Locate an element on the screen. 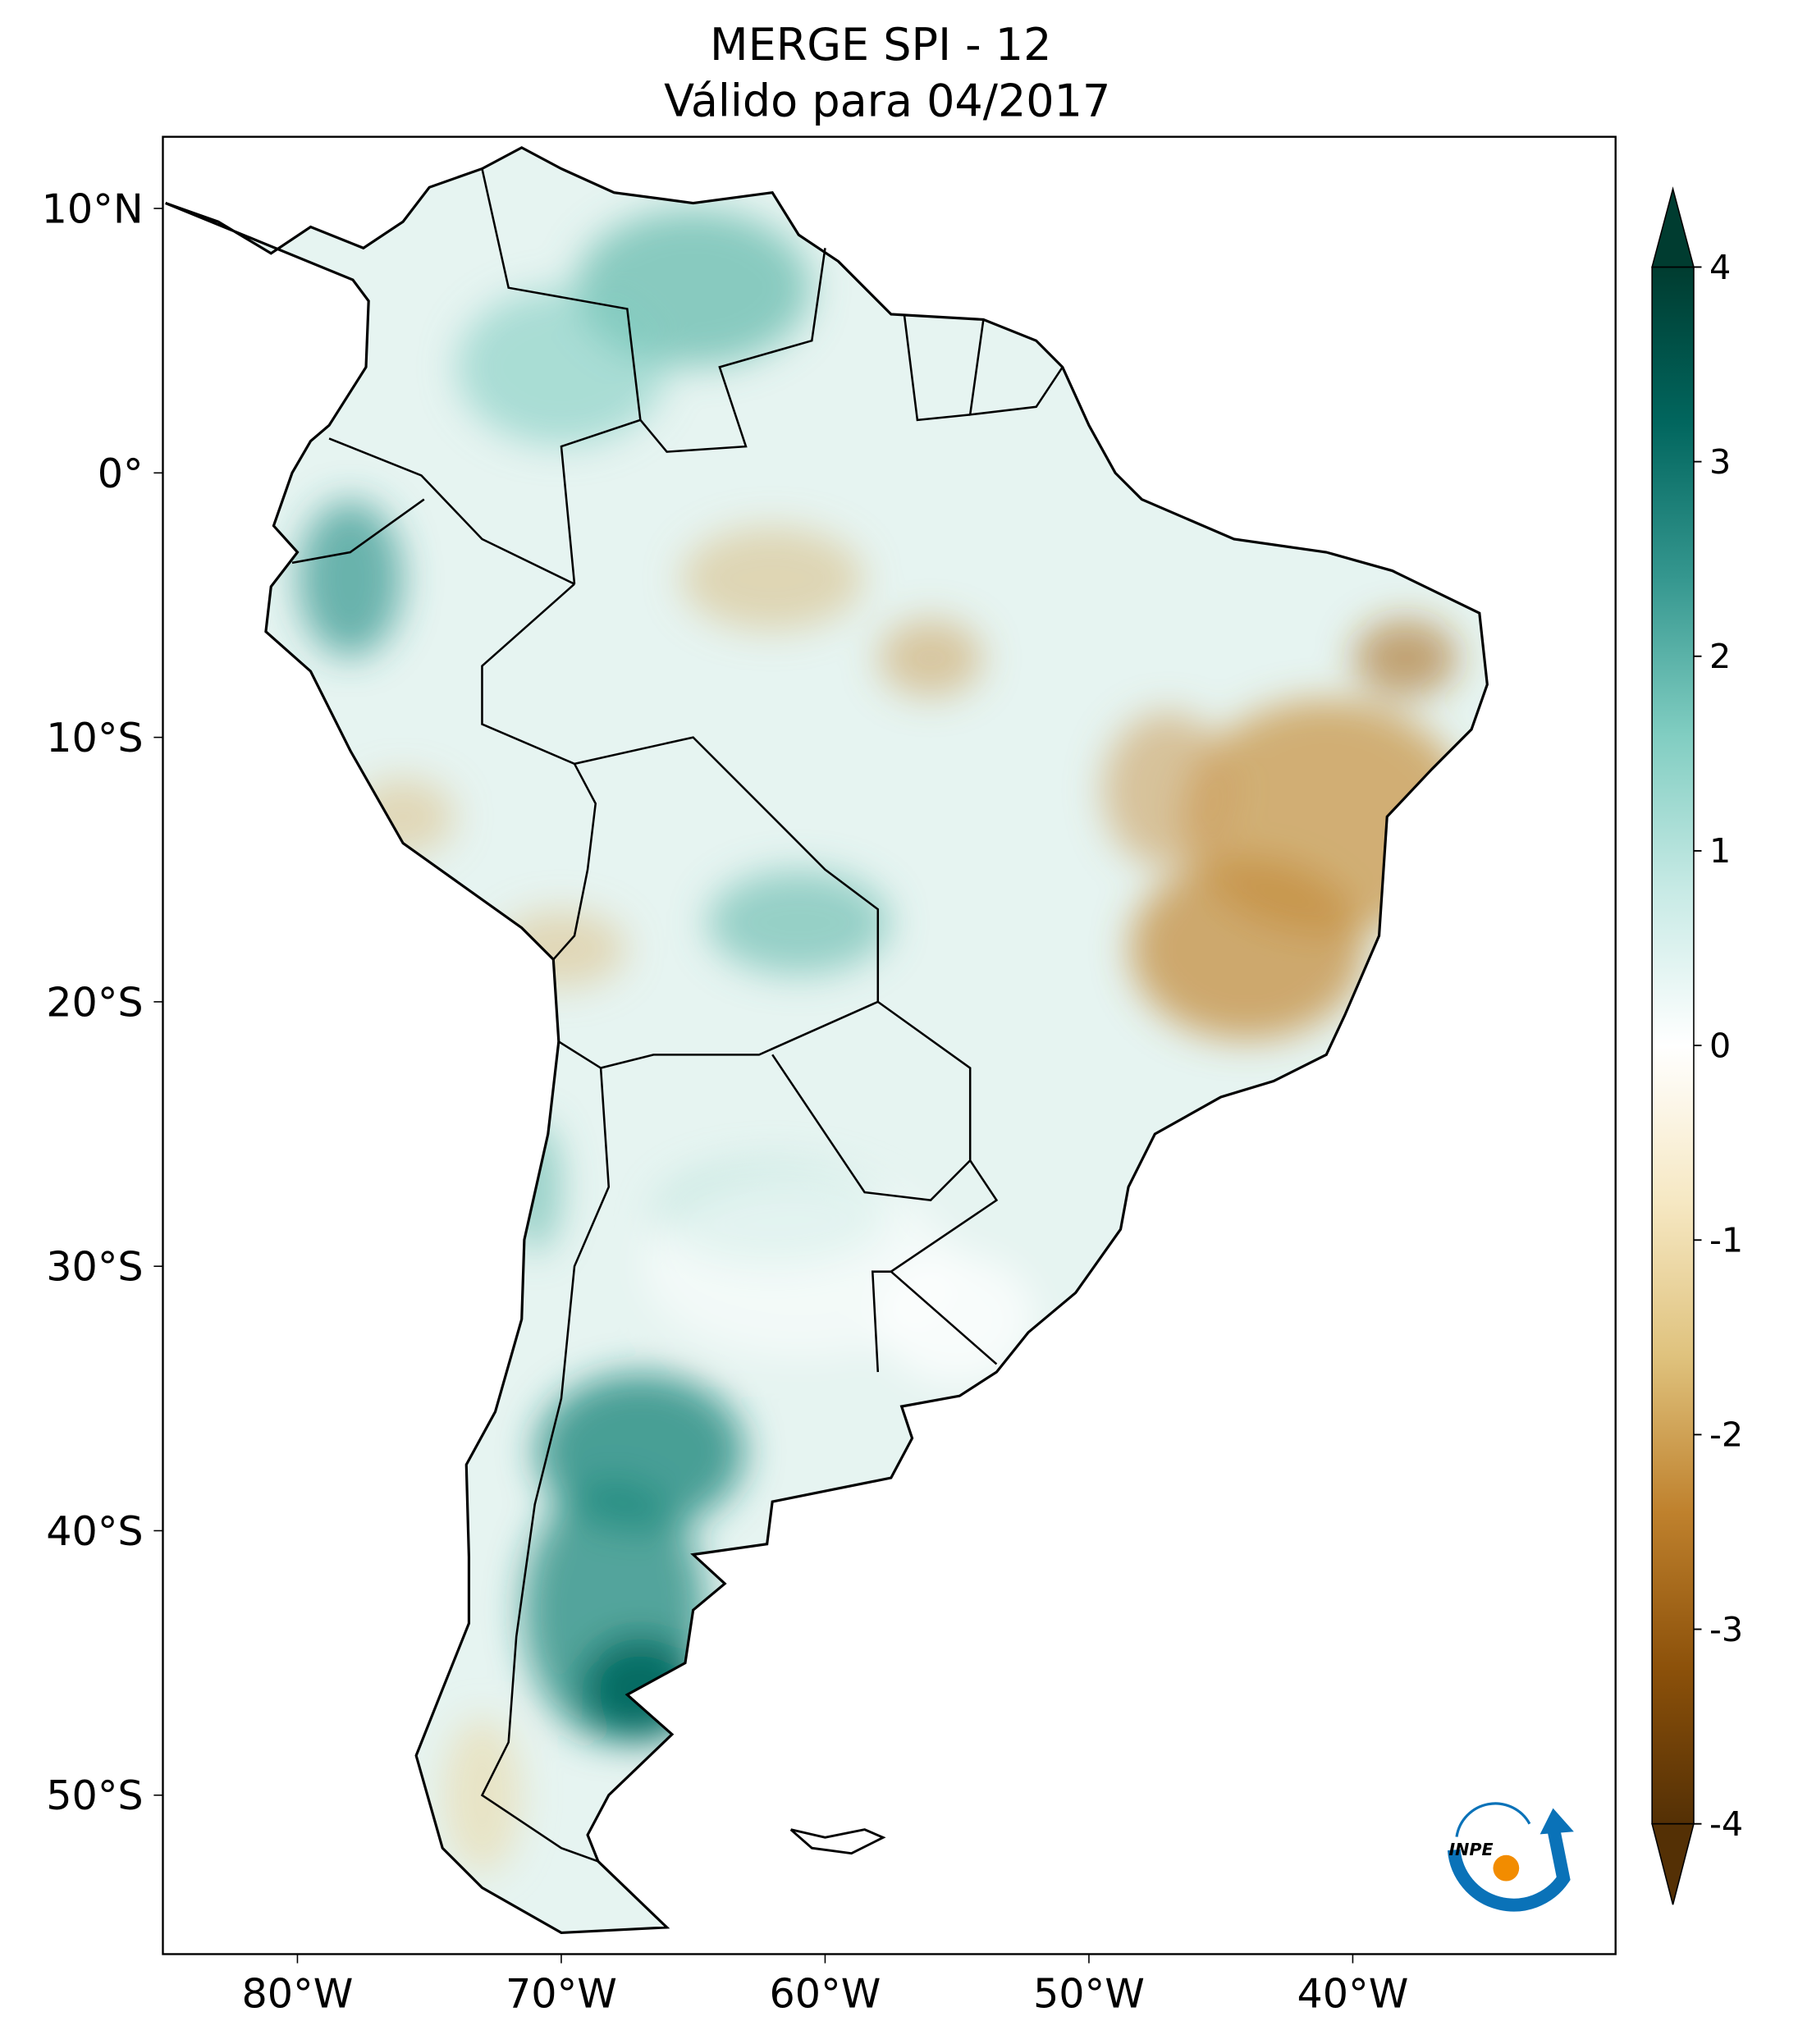  colorbar-extend-top is located at coordinates (1673, 227).